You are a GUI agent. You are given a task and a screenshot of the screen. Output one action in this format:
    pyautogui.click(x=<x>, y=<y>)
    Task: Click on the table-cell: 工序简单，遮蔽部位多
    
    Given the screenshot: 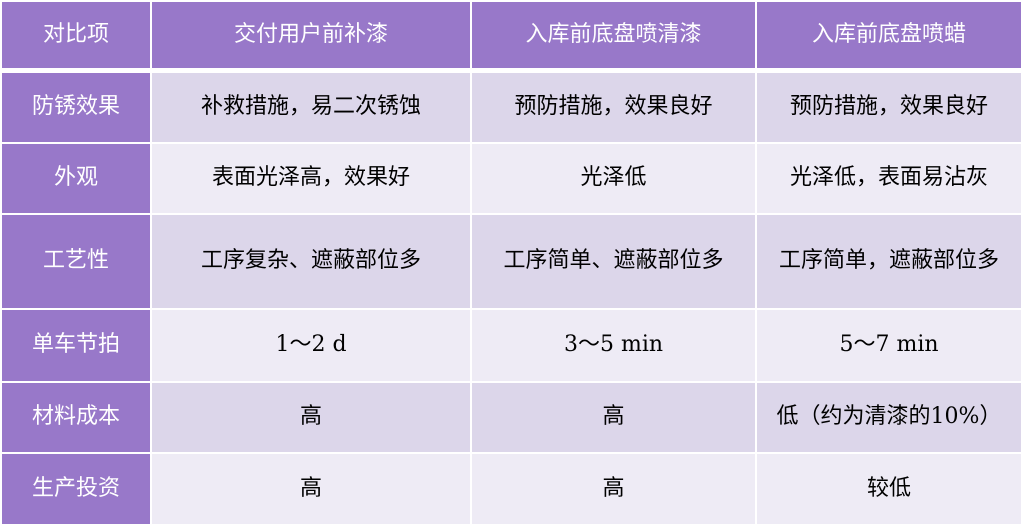 What is the action you would take?
    pyautogui.click(x=888, y=261)
    